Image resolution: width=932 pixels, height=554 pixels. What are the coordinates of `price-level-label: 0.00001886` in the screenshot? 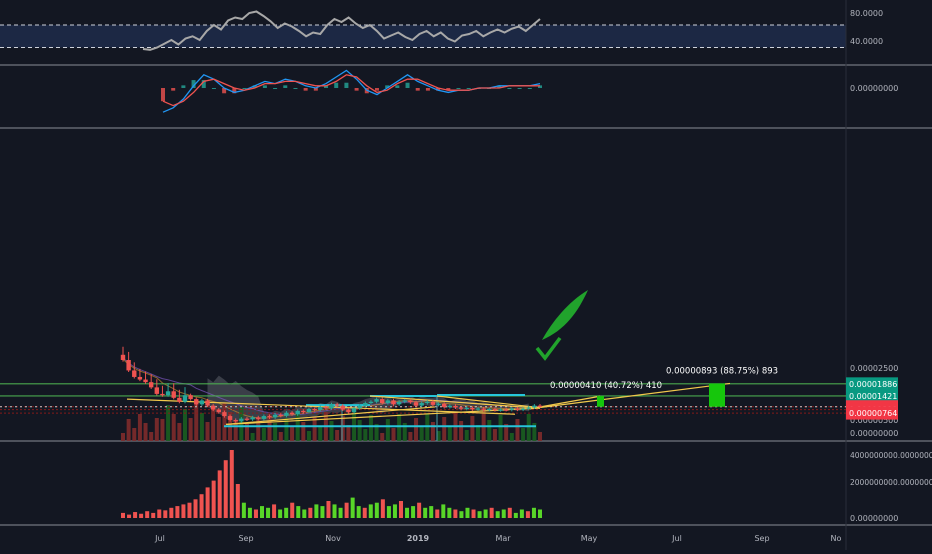 It's located at (873, 384).